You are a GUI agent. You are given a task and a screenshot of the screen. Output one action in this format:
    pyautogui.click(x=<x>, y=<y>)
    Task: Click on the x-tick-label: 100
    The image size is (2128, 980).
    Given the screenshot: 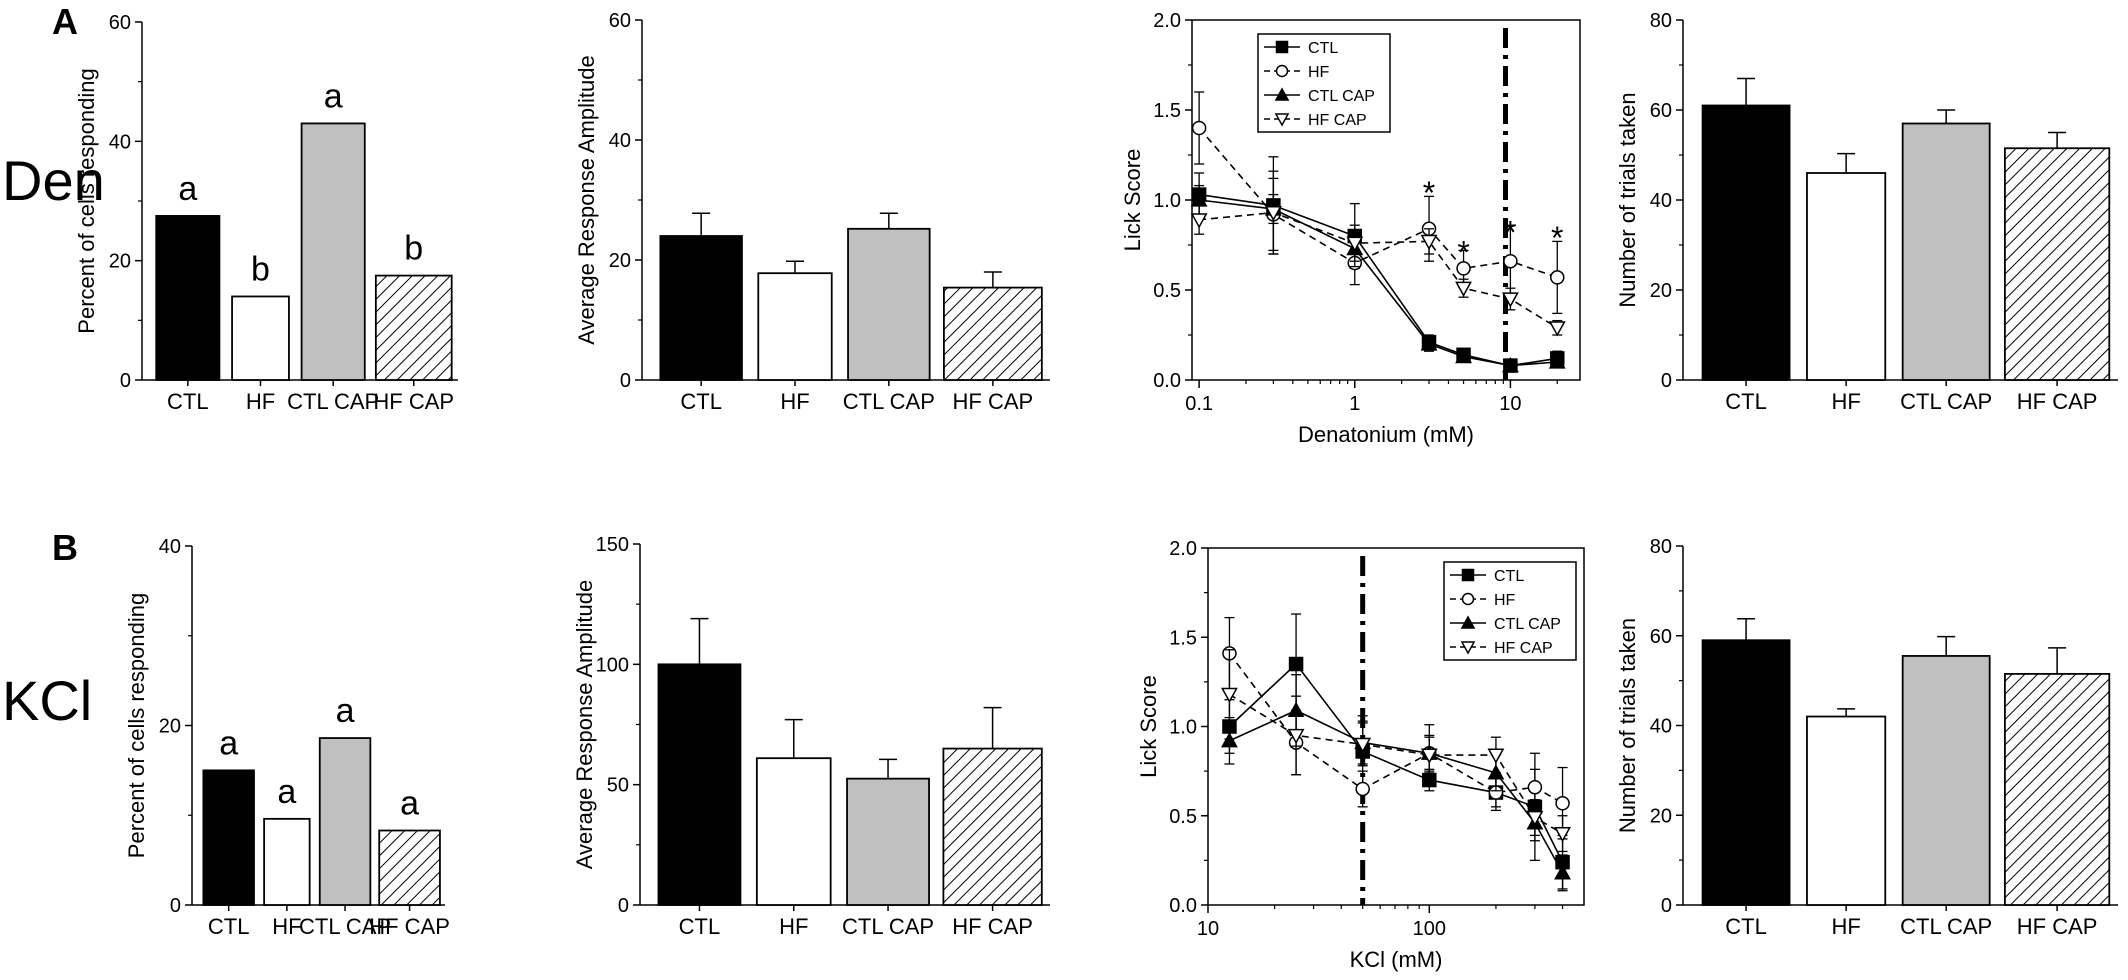 What is the action you would take?
    pyautogui.click(x=1429, y=929)
    